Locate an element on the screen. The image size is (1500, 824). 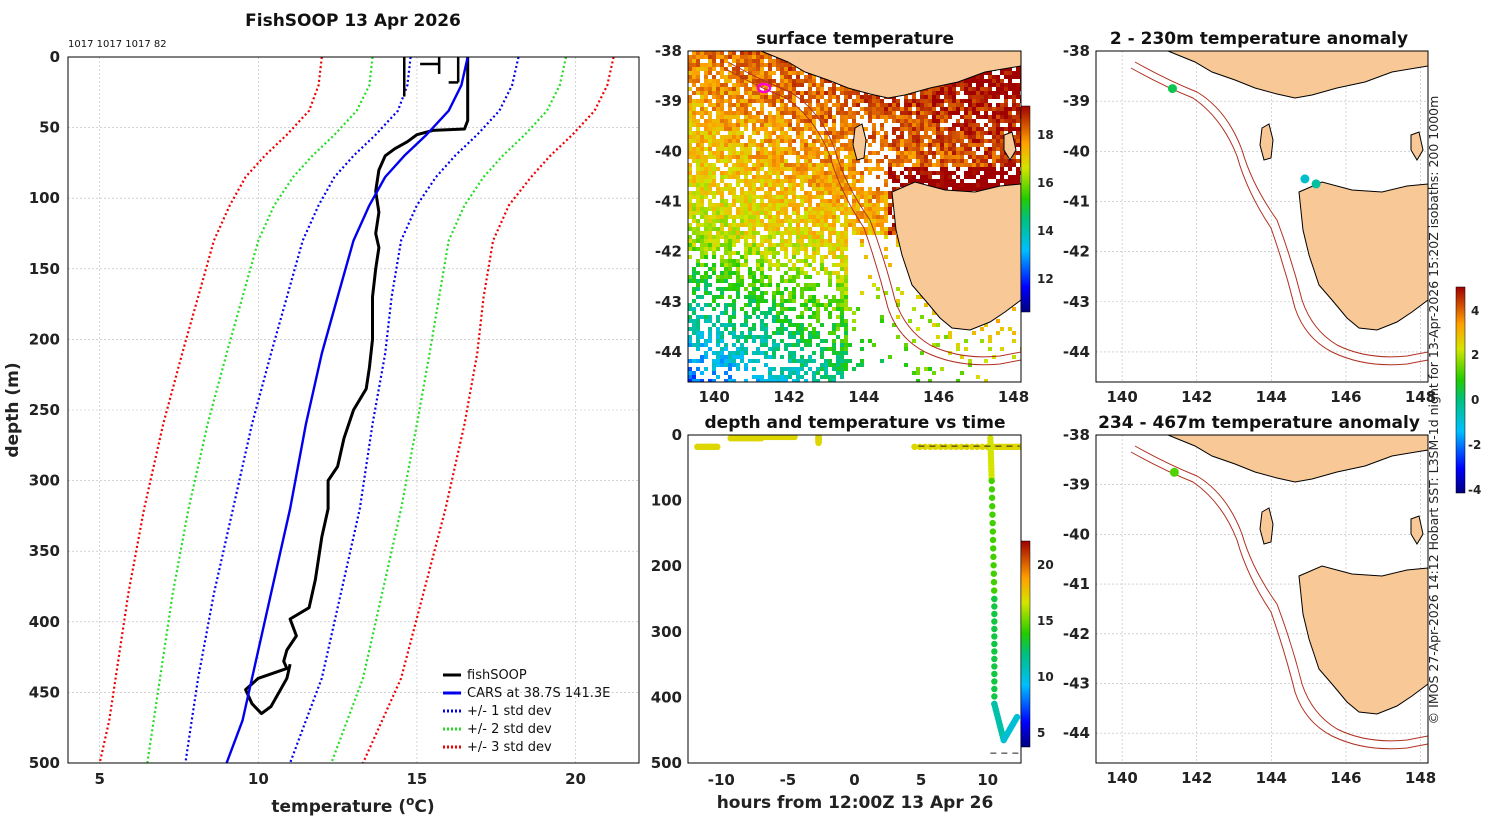
anom1-mainland is located at coordinates (1297, 75).